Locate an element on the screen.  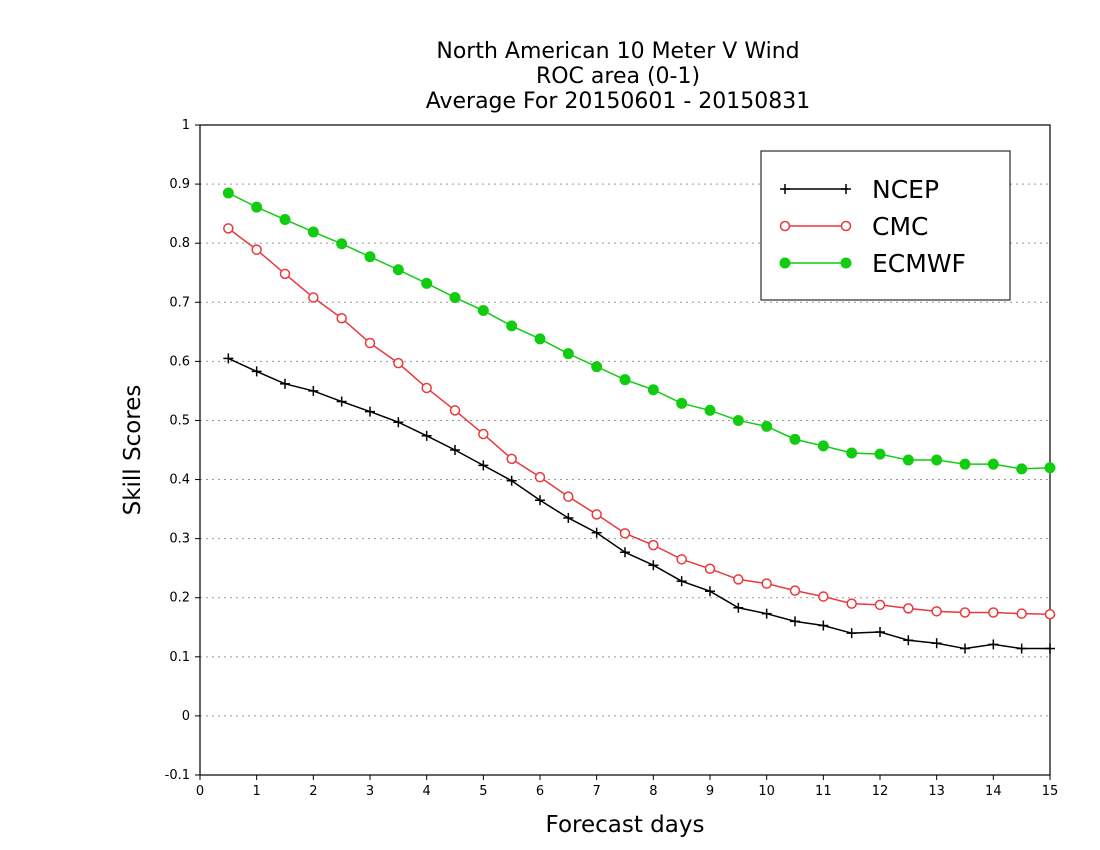
x-tick-label-15: 15 is located at coordinates (1050, 791).